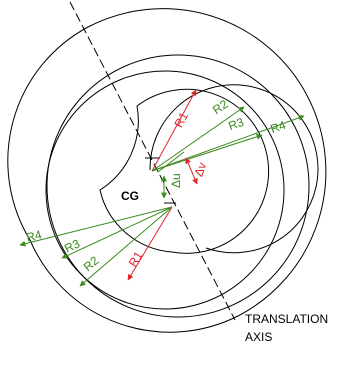 The width and height of the screenshot is (344, 368). Describe the element at coordinates (181, 120) in the screenshot. I see `label-r1-top: R1` at that location.